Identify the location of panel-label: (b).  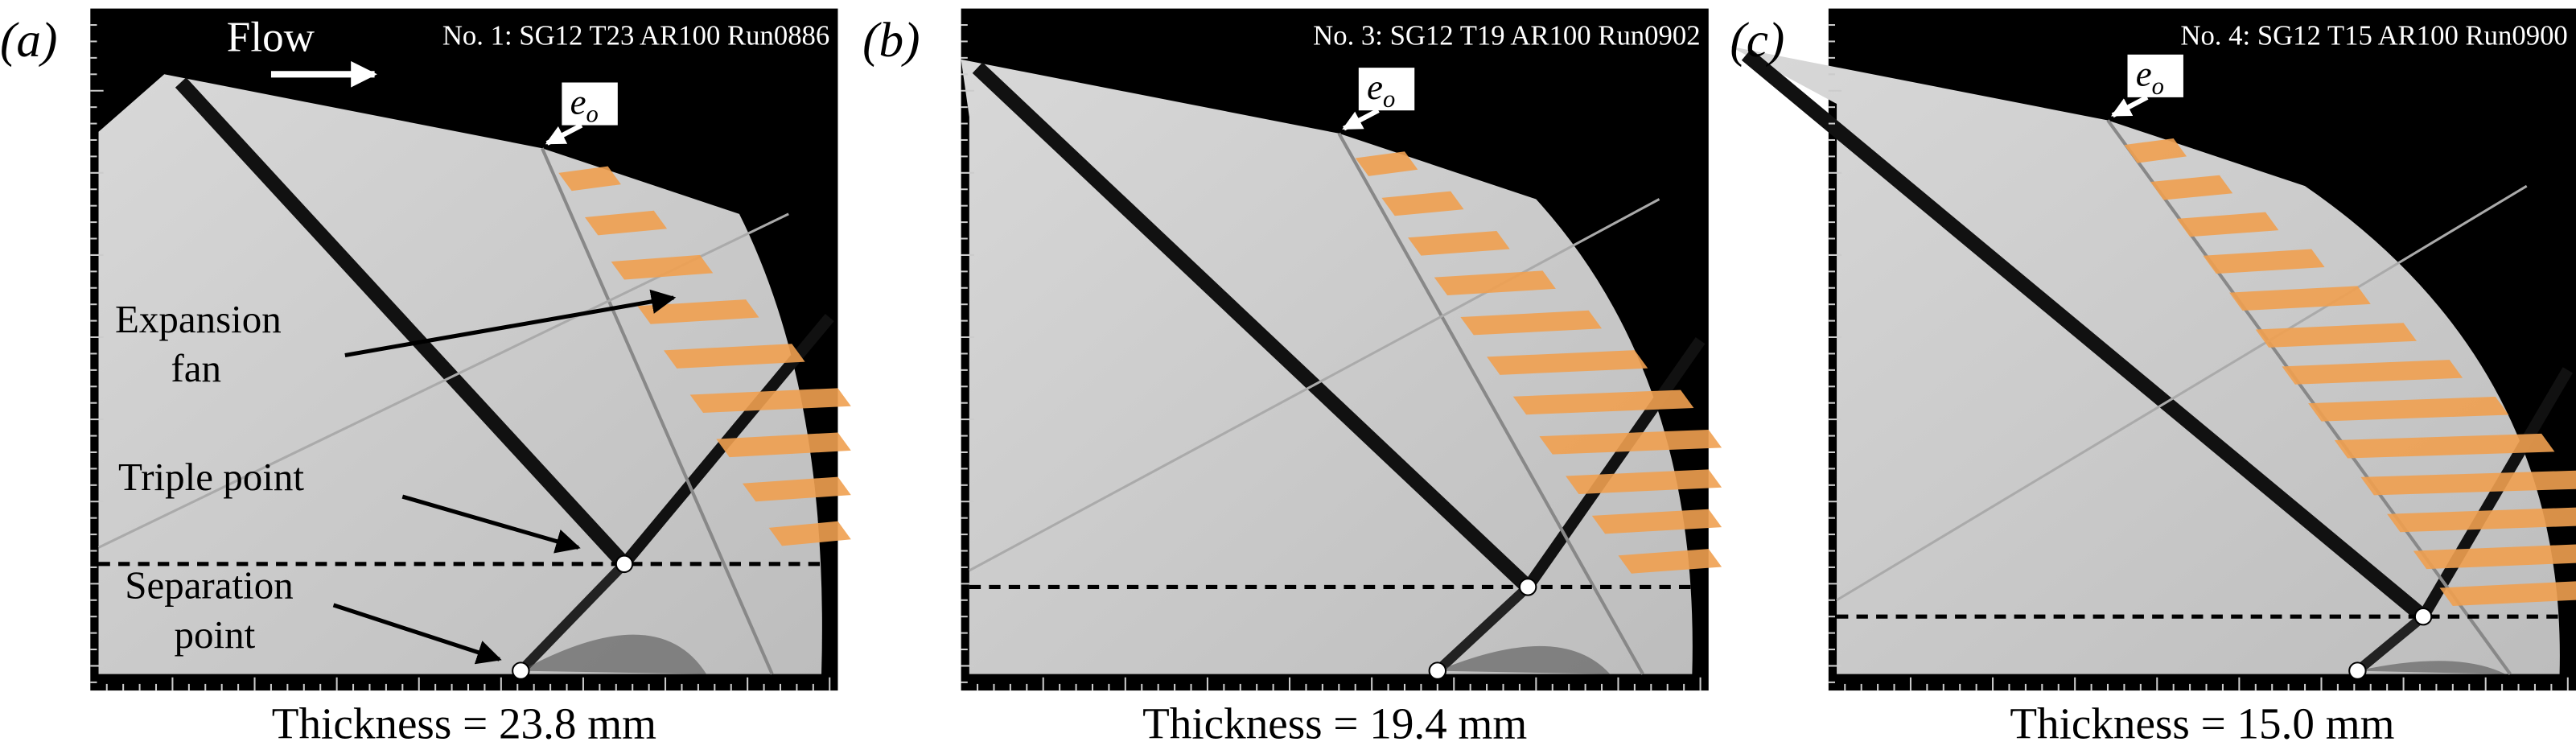
(891, 40).